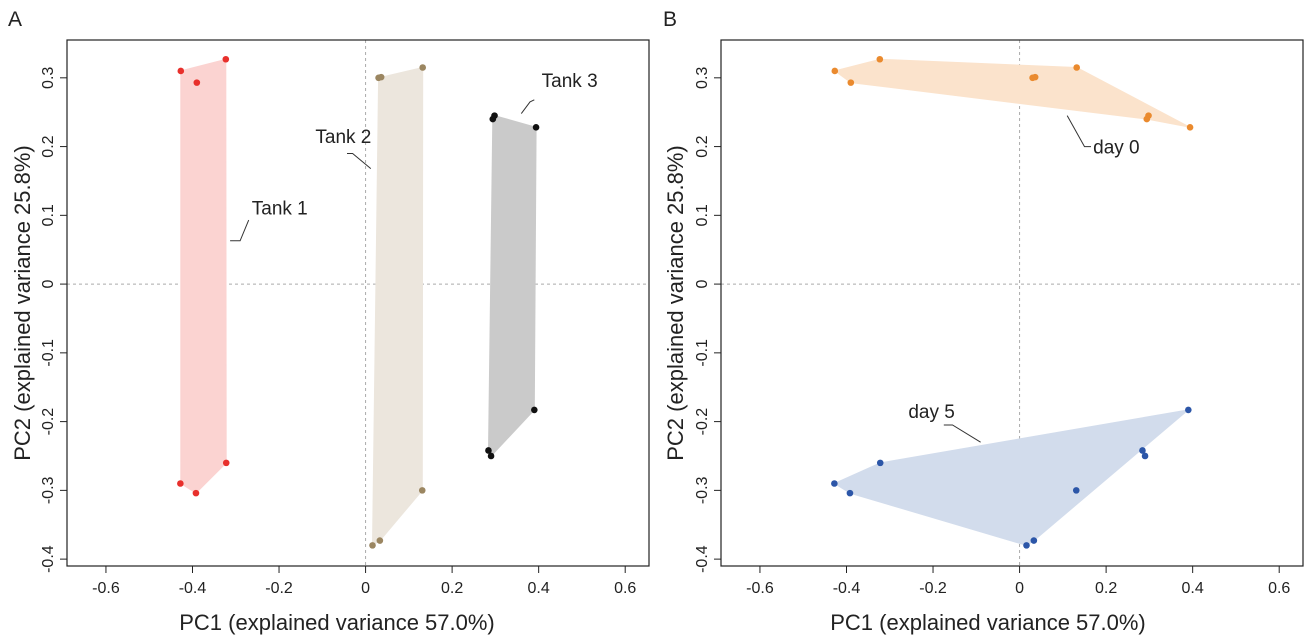  What do you see at coordinates (1116, 147) in the screenshot?
I see `annotation-label-day-0: day 0` at bounding box center [1116, 147].